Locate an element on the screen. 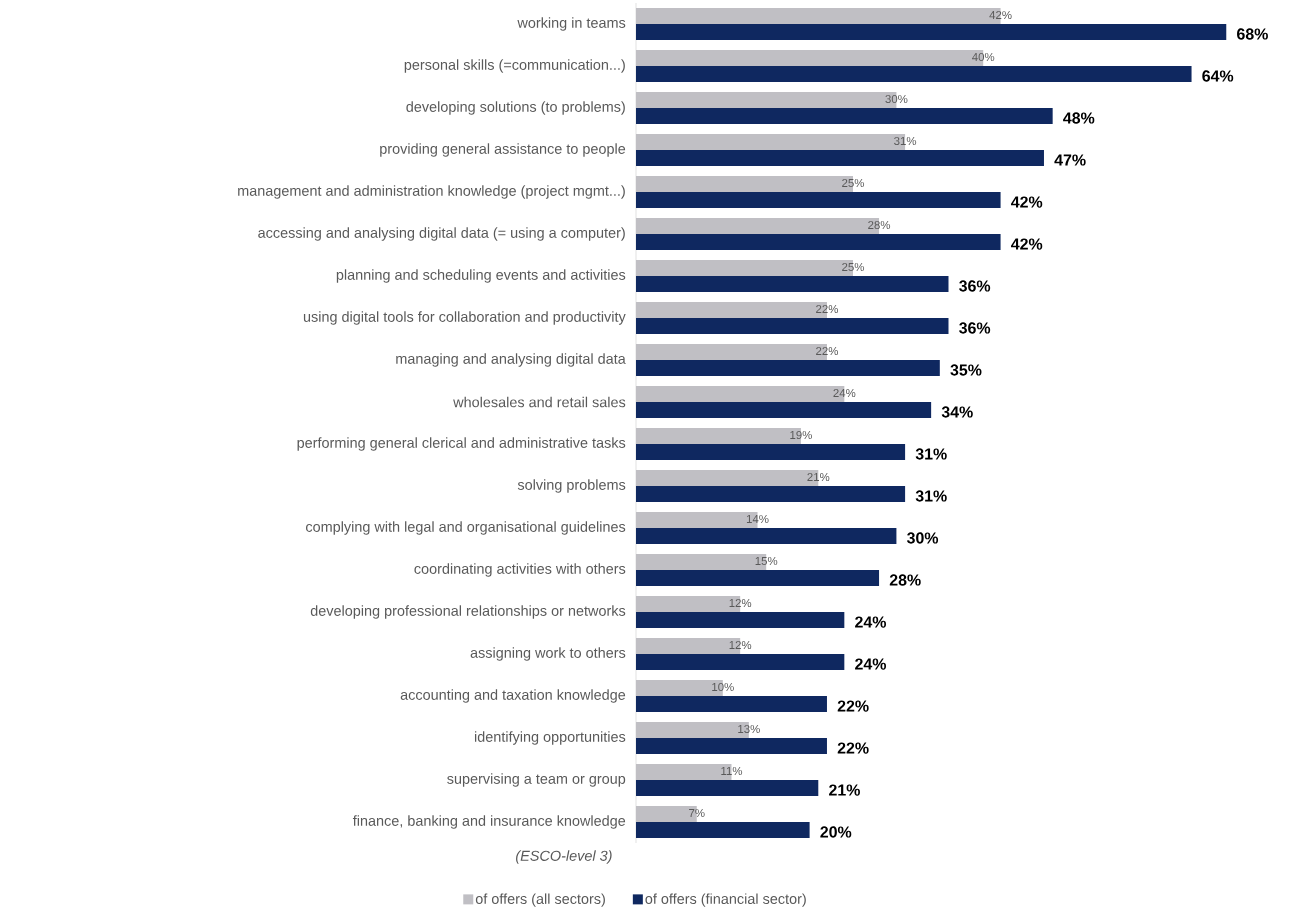  data-label: 47% is located at coordinates (1070, 160).